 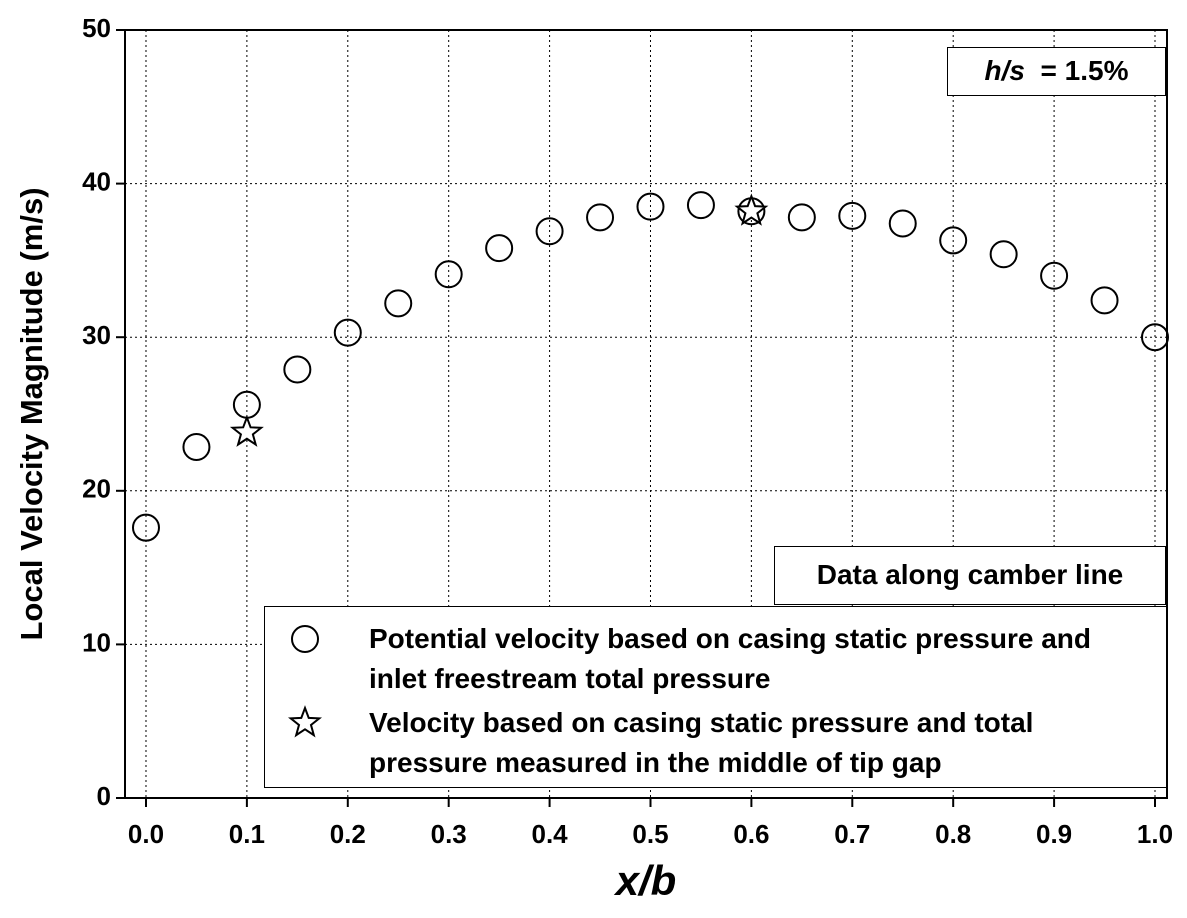 What do you see at coordinates (751, 834) in the screenshot?
I see `x-tick-label: 0.6` at bounding box center [751, 834].